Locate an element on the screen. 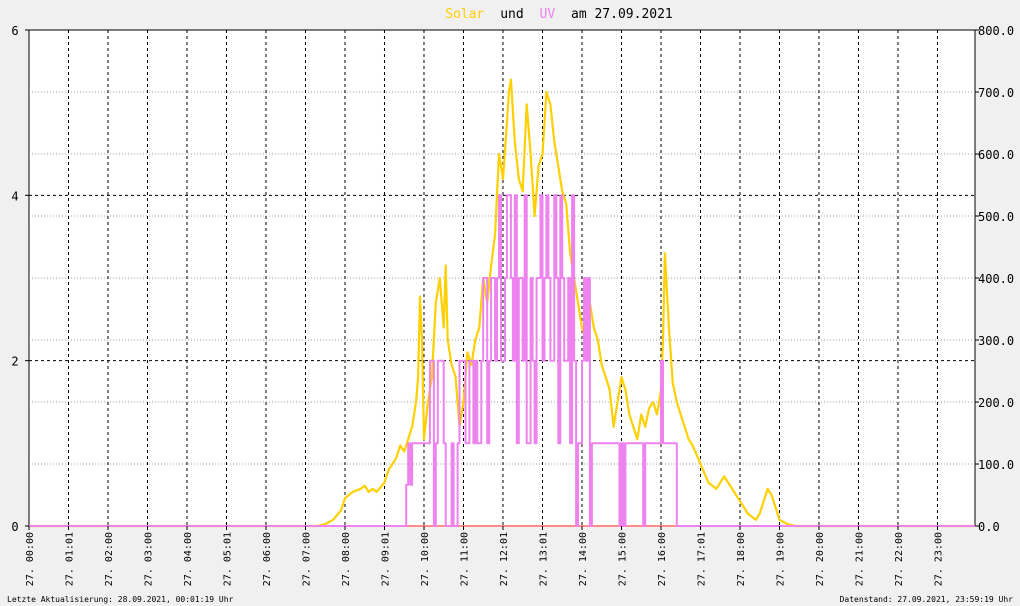  x-tick-label: 27. 14:00 is located at coordinates (583, 559).